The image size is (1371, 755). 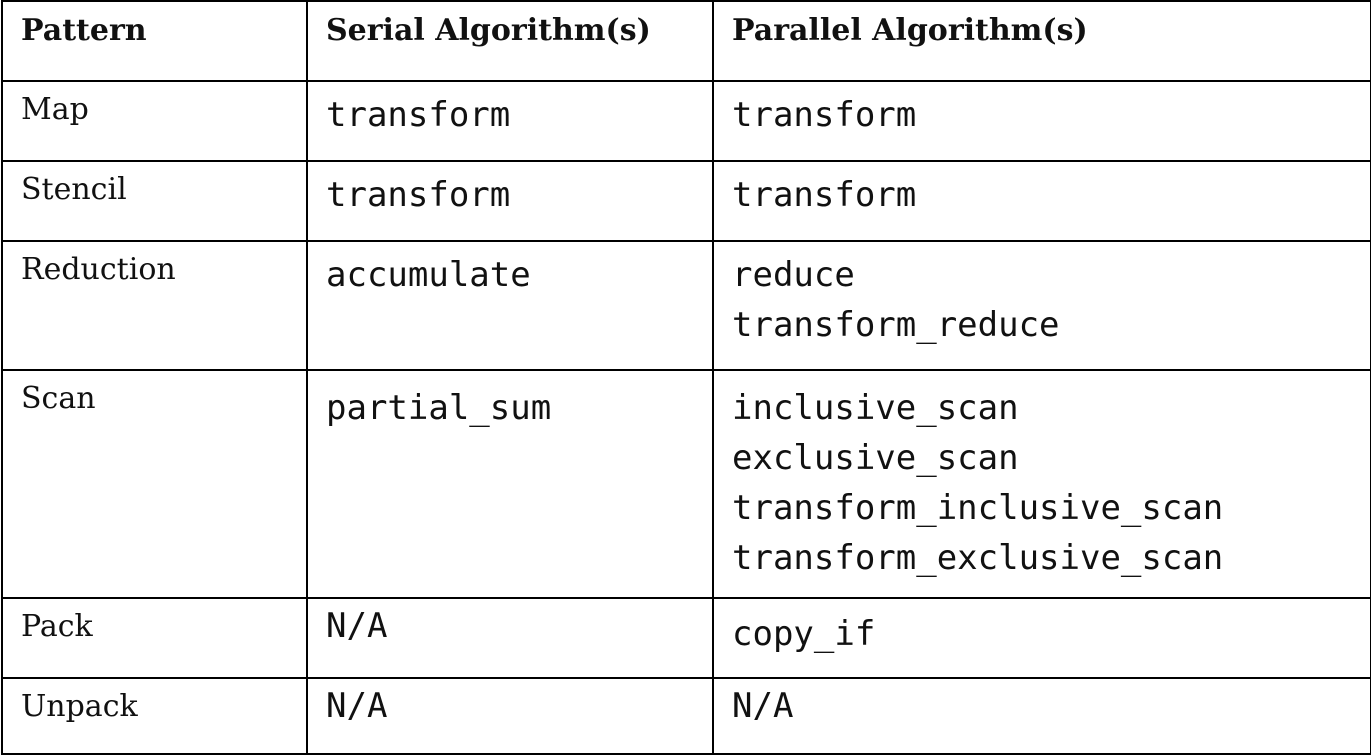 I want to click on parallel-algorithm: transform_reduce, so click(x=896, y=325).